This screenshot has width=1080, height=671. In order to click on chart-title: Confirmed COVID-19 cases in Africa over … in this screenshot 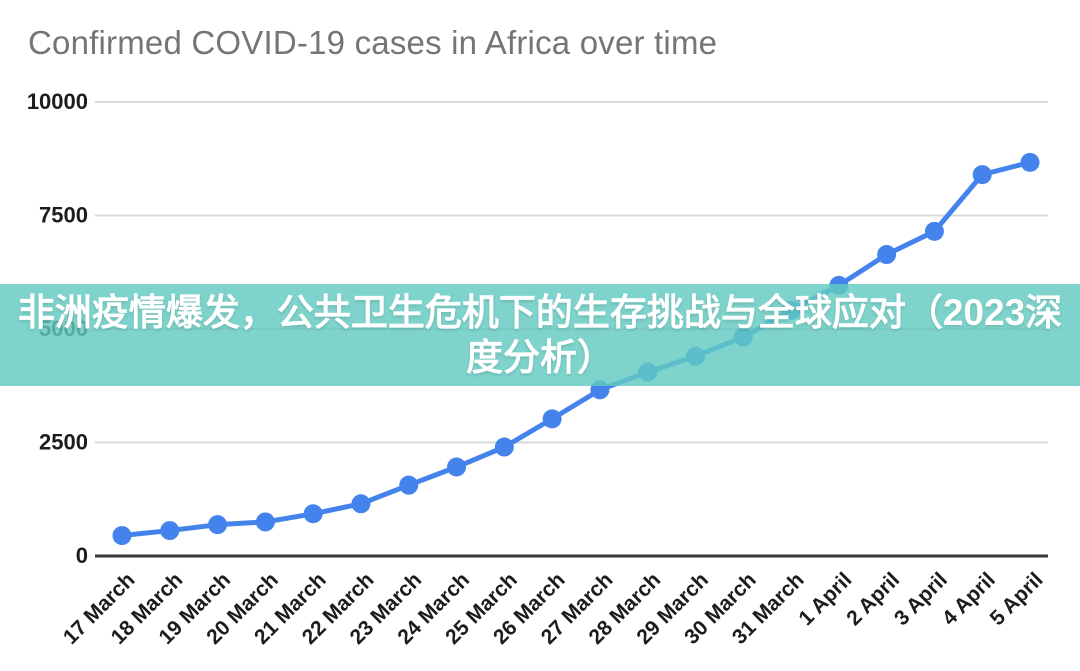, I will do `click(373, 42)`.